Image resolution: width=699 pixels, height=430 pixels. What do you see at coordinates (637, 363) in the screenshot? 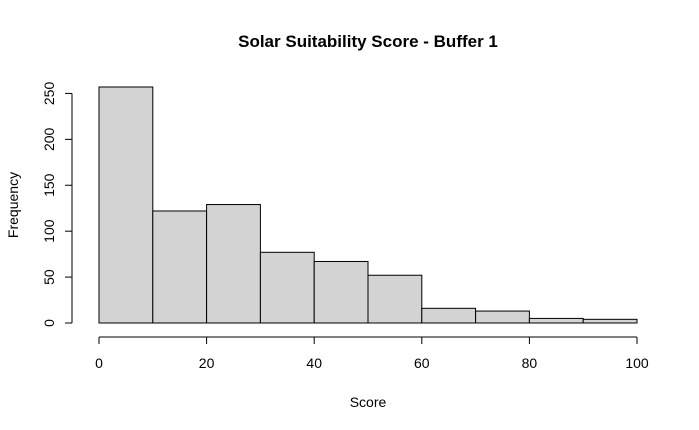
I see `x-tick-label: 100` at bounding box center [637, 363].